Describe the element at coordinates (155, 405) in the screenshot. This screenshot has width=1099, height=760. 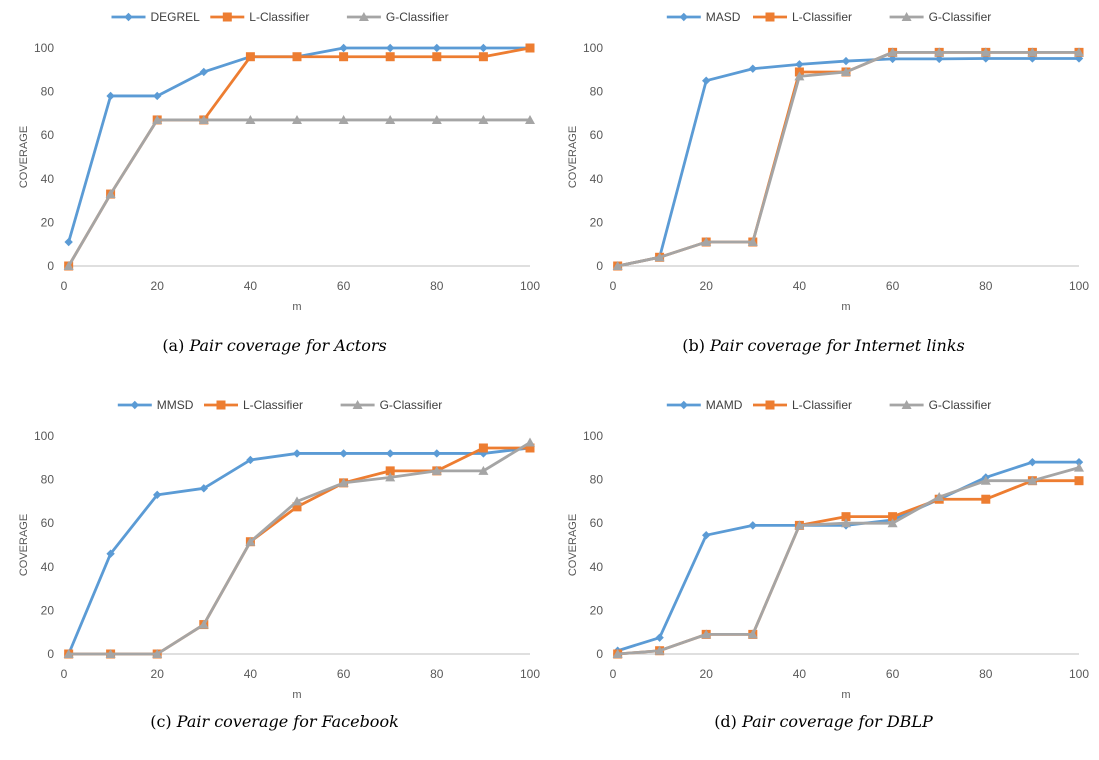
I see `legend-item: MMSD` at that location.